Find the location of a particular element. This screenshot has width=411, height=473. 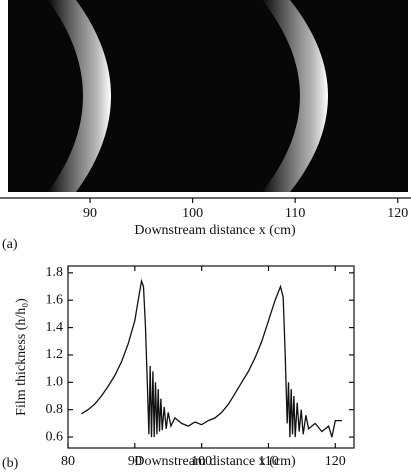

panel-label: (b) is located at coordinates (10, 463).